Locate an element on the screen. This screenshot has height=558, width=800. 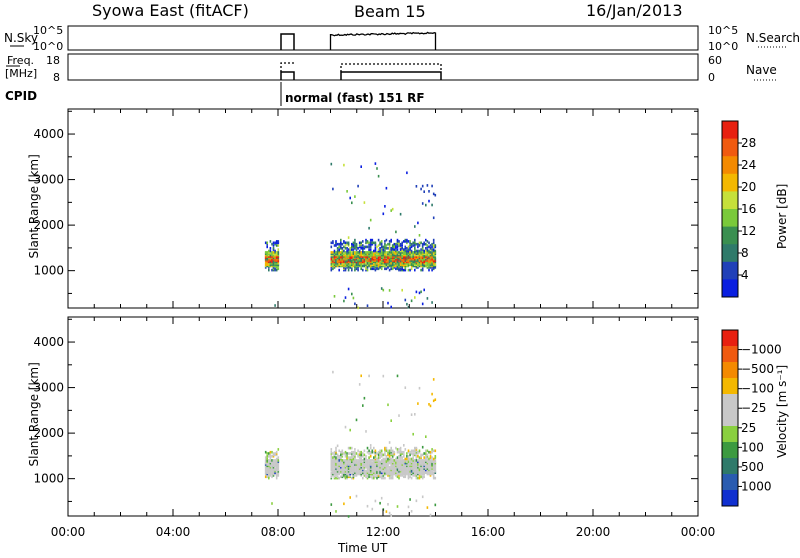
power-colorbar-label: Power [dB] is located at coordinates (782, 216).